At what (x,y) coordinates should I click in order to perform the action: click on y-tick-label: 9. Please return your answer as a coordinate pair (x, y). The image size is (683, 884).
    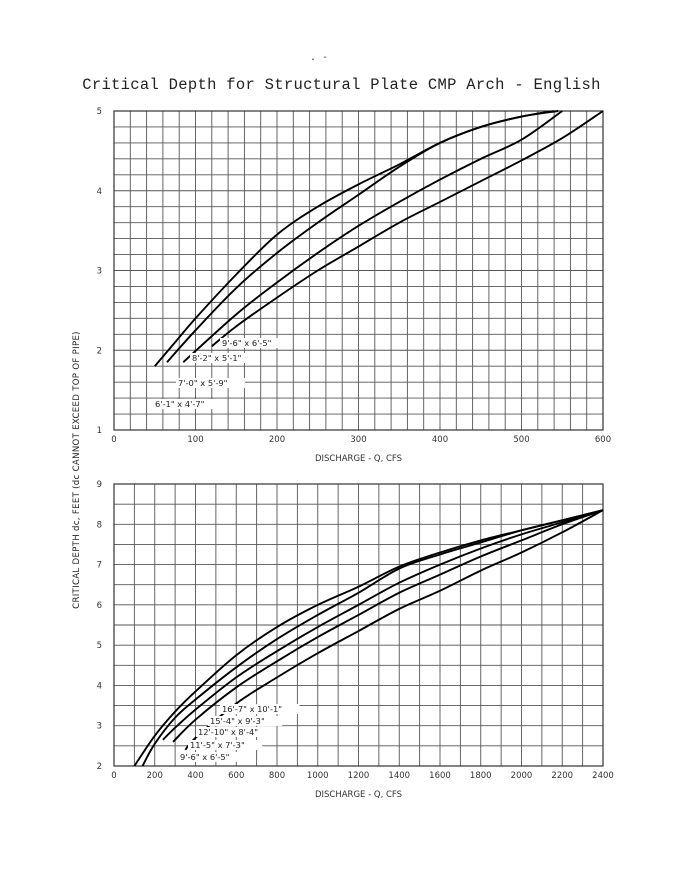
    Looking at the image, I should click on (99, 485).